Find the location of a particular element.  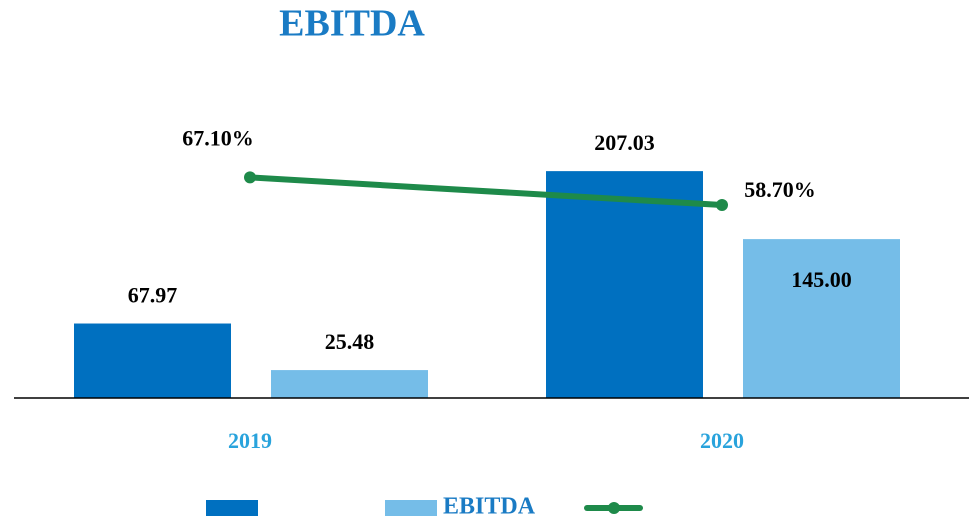

data-label: 58.70% is located at coordinates (780, 189).